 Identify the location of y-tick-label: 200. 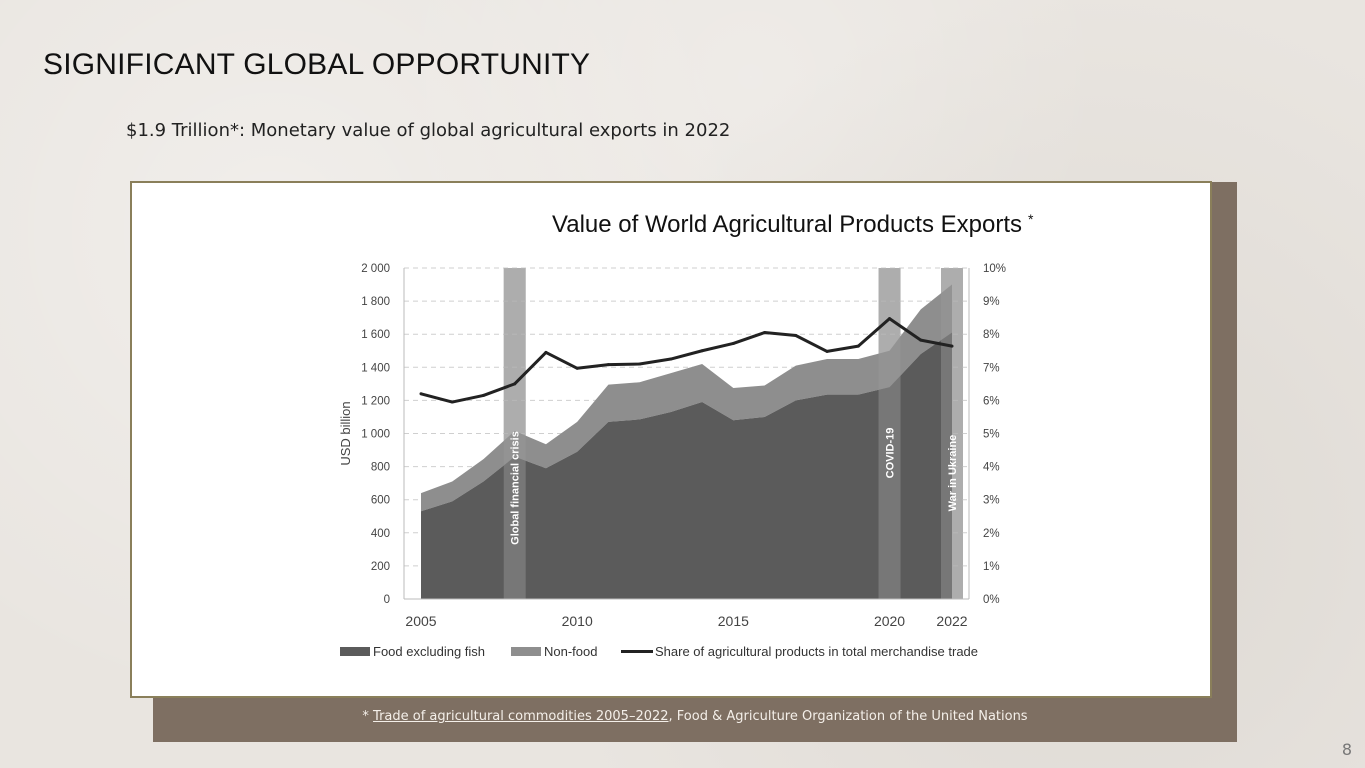
(380, 567).